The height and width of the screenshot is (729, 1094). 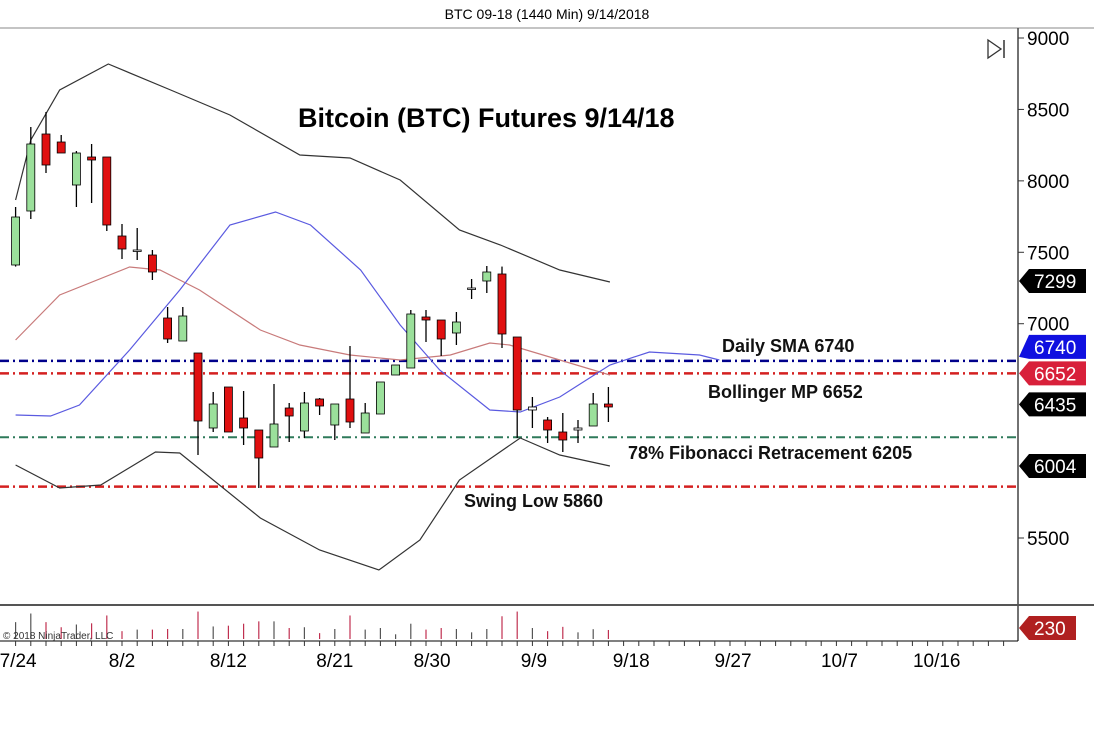 I want to click on x-tick-label: 8/30, so click(x=432, y=661).